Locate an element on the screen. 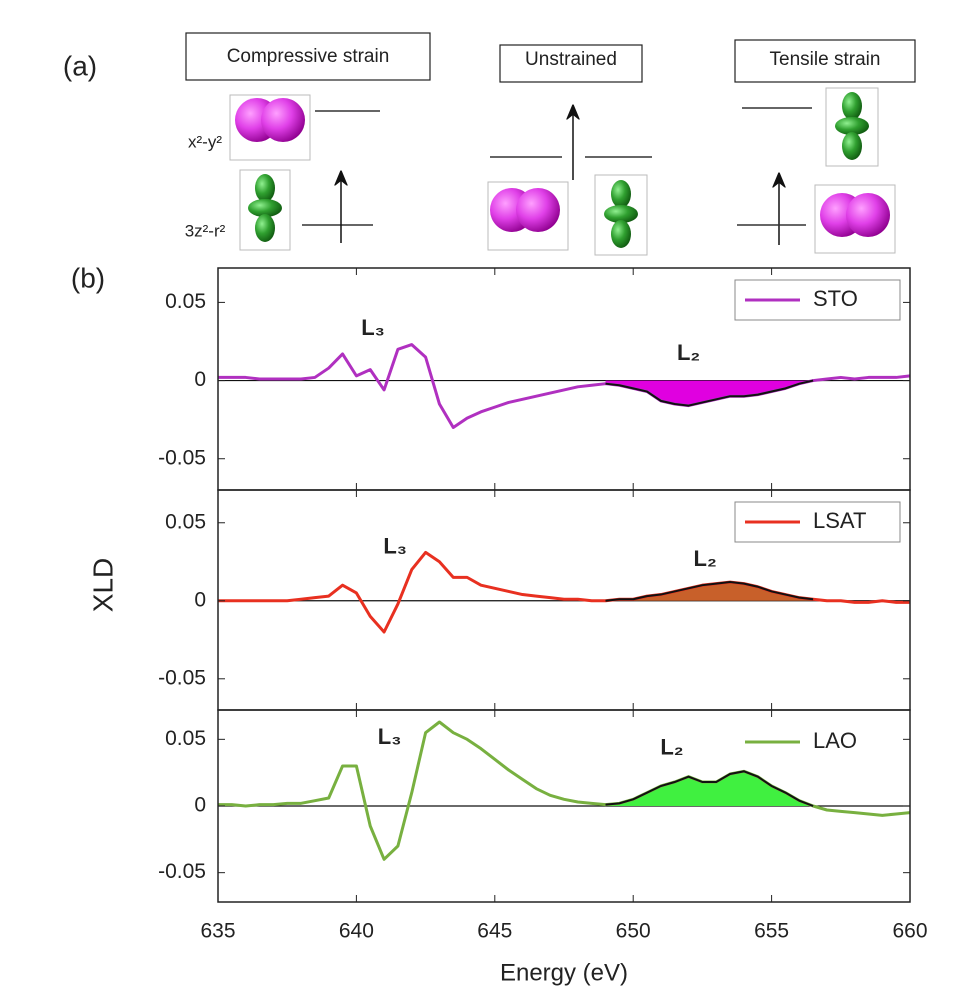 This screenshot has height=1006, width=964. x-tick-label: 640 is located at coordinates (356, 931).